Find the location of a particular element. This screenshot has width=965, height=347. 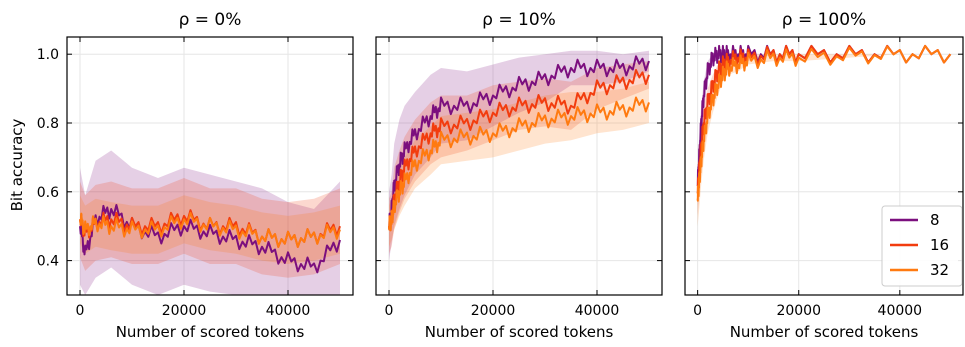

legend-label-16: 16 is located at coordinates (939, 245).